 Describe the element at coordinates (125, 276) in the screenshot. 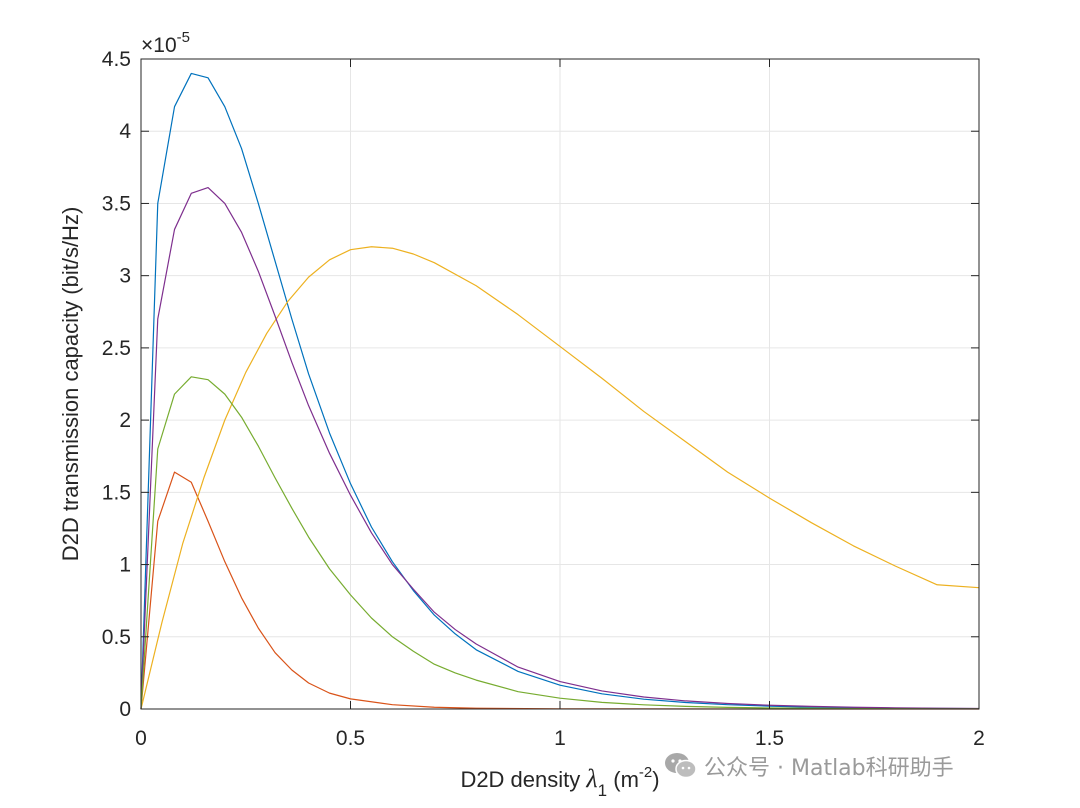

I see `y-tick-label: 3` at that location.